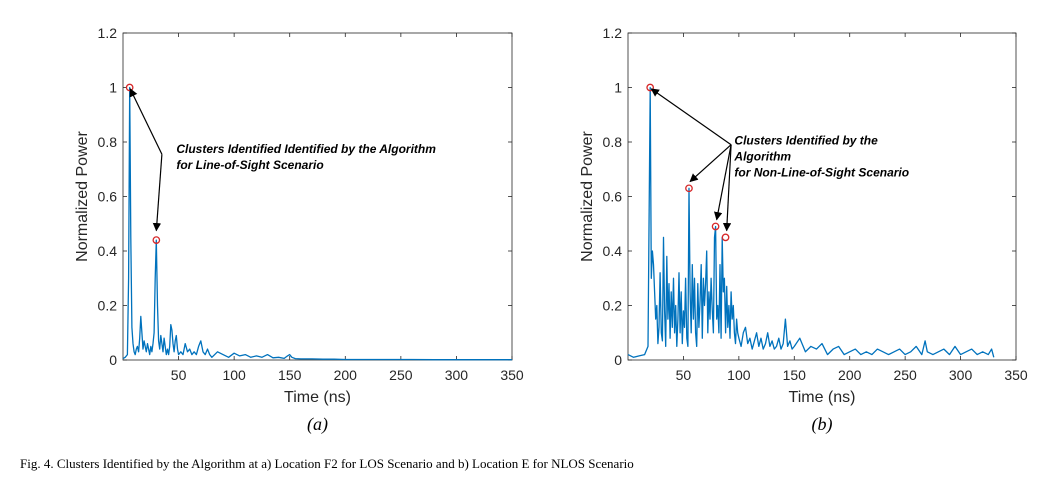 This screenshot has width=1046, height=494. What do you see at coordinates (317, 424) in the screenshot?
I see `subfigure-label: (a)` at bounding box center [317, 424].